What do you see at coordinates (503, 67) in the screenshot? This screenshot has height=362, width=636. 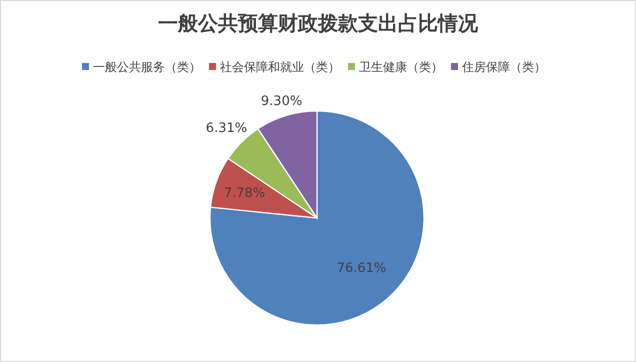 I see `legend-label: 住房保障（类）` at bounding box center [503, 67].